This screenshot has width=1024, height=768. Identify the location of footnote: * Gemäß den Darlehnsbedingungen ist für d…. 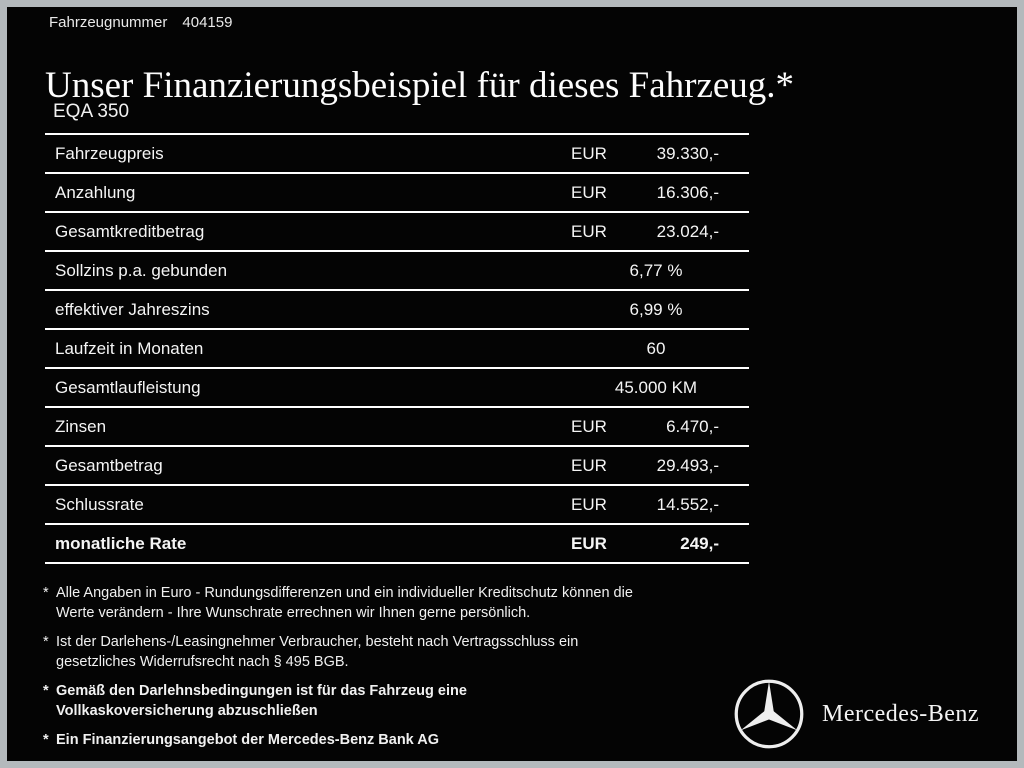
(405, 701).